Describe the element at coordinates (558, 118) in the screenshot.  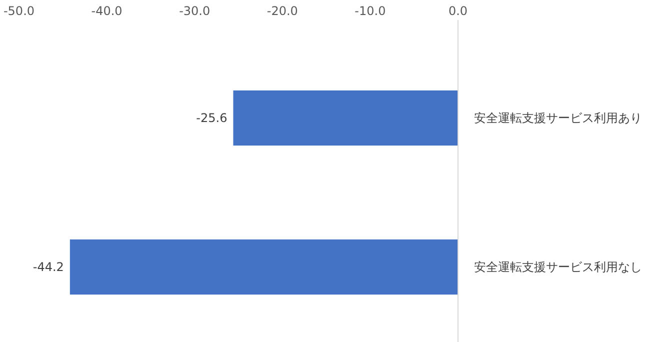
I see `y-tick-label: 安全運転支援サービス利用あり` at that location.